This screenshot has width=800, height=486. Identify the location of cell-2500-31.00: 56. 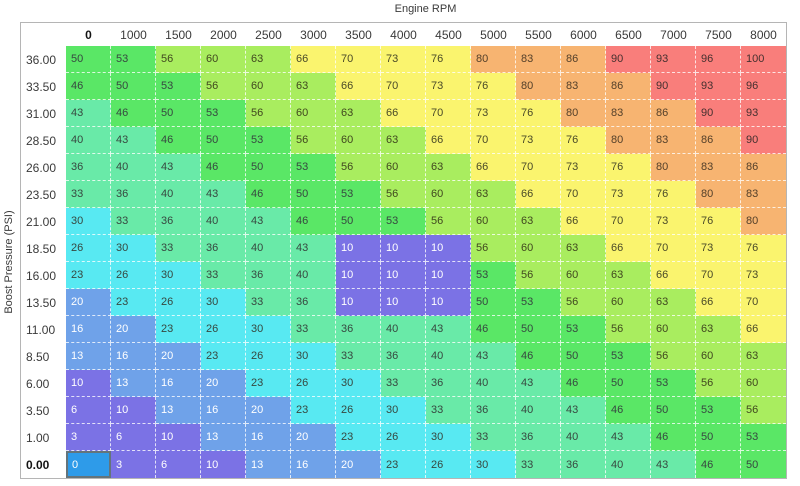
(268, 113).